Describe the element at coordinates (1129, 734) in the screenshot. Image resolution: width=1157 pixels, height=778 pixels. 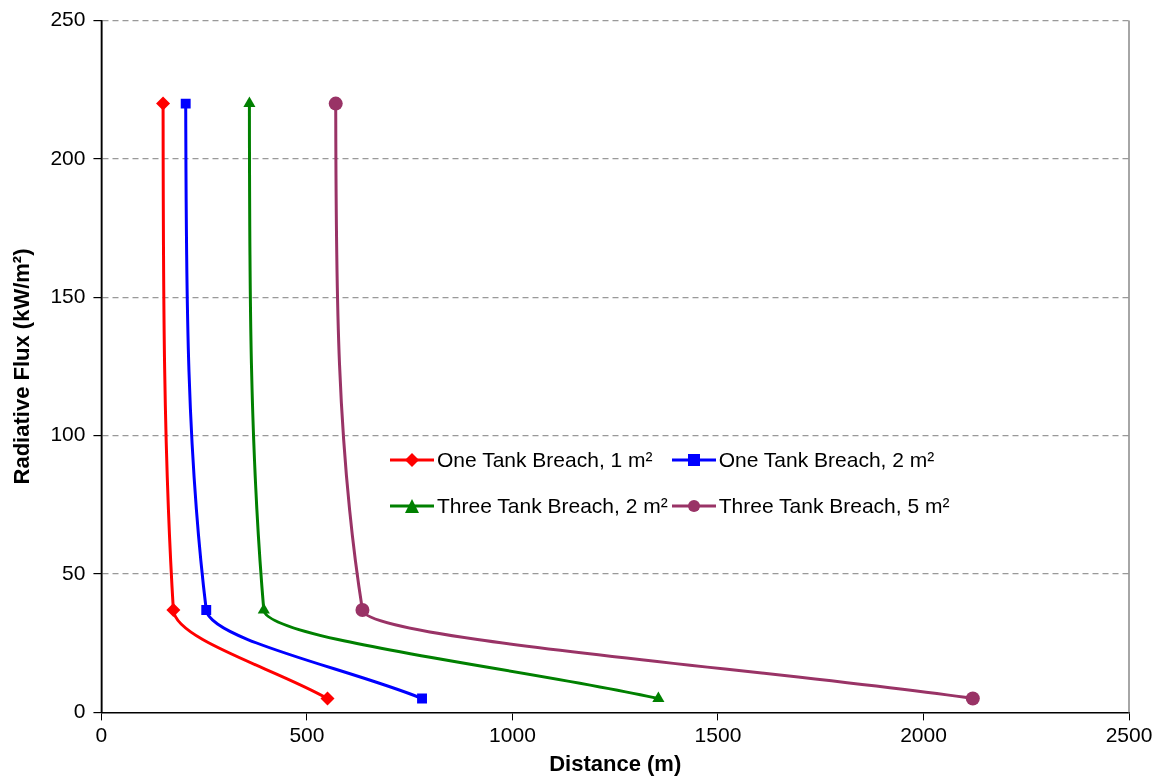
I see `x-tick-label: 2500` at that location.